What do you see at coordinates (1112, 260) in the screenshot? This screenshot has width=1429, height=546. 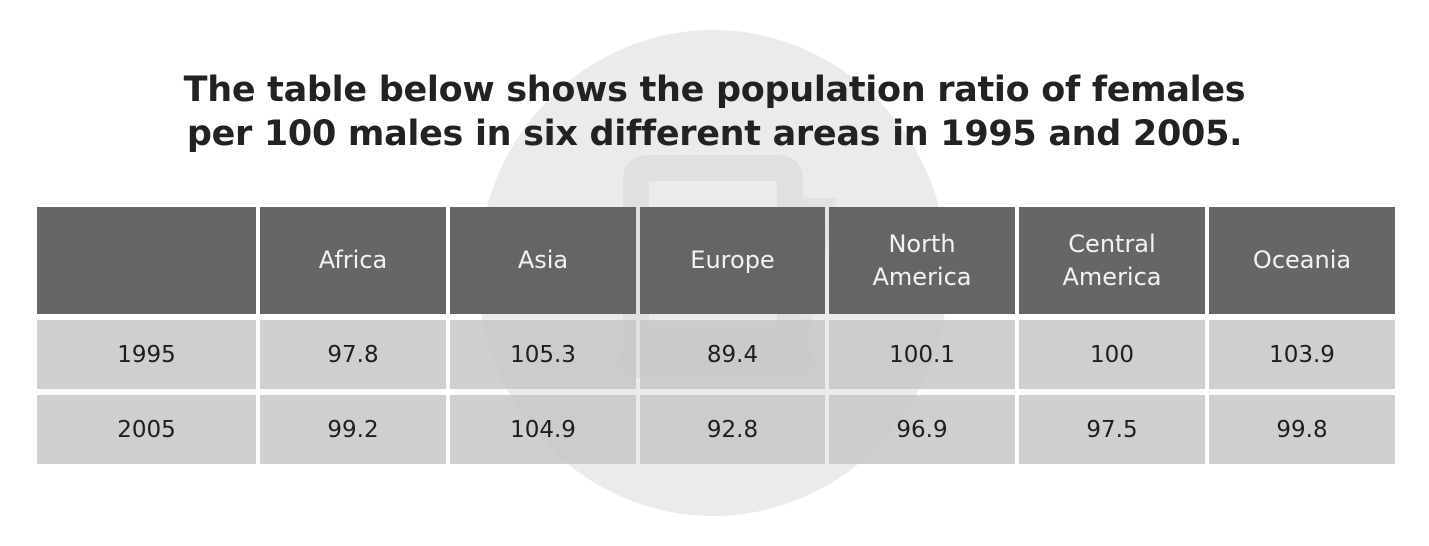 I see `header-cell-central-america: Central America` at bounding box center [1112, 260].